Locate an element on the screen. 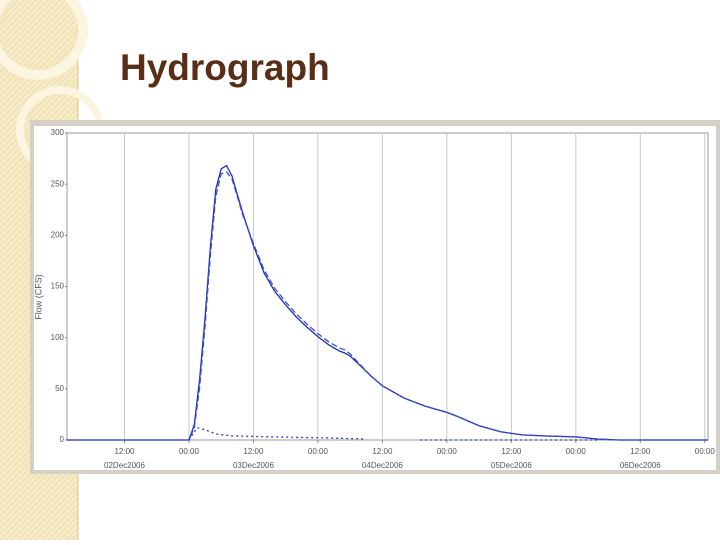 The width and height of the screenshot is (720, 545). x-date-label: 04Dec2006 is located at coordinates (382, 465).